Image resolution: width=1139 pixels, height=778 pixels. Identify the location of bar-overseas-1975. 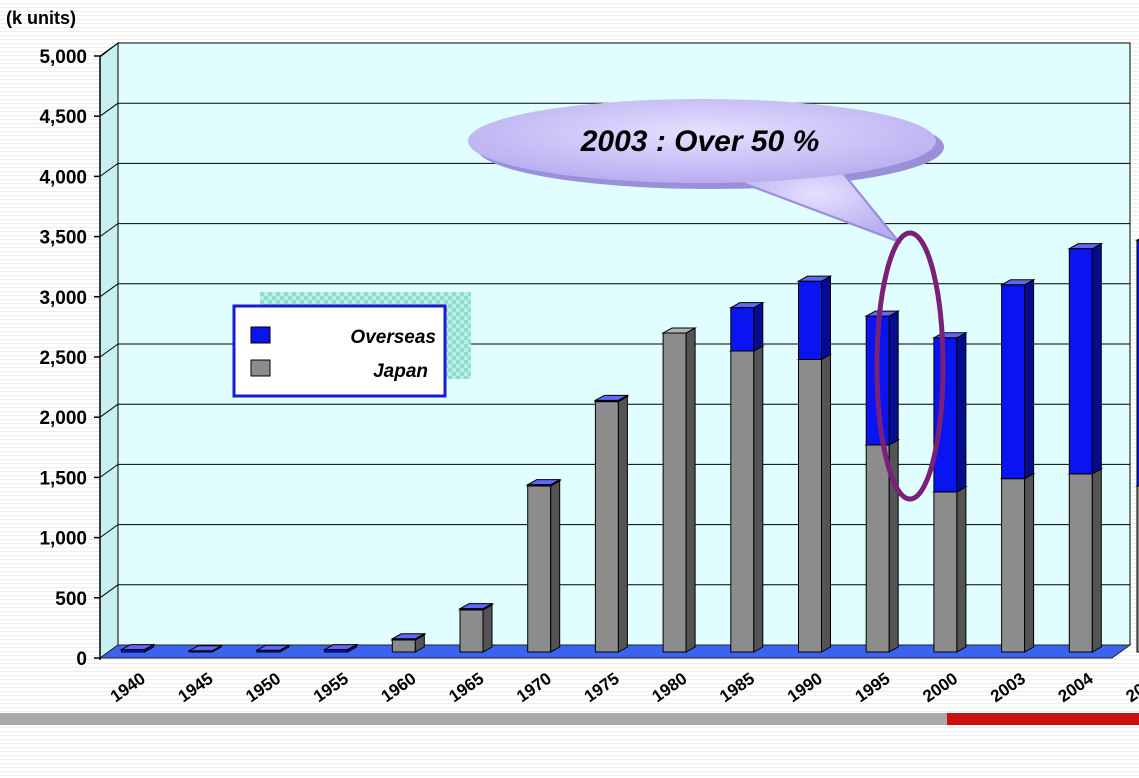
(611, 398).